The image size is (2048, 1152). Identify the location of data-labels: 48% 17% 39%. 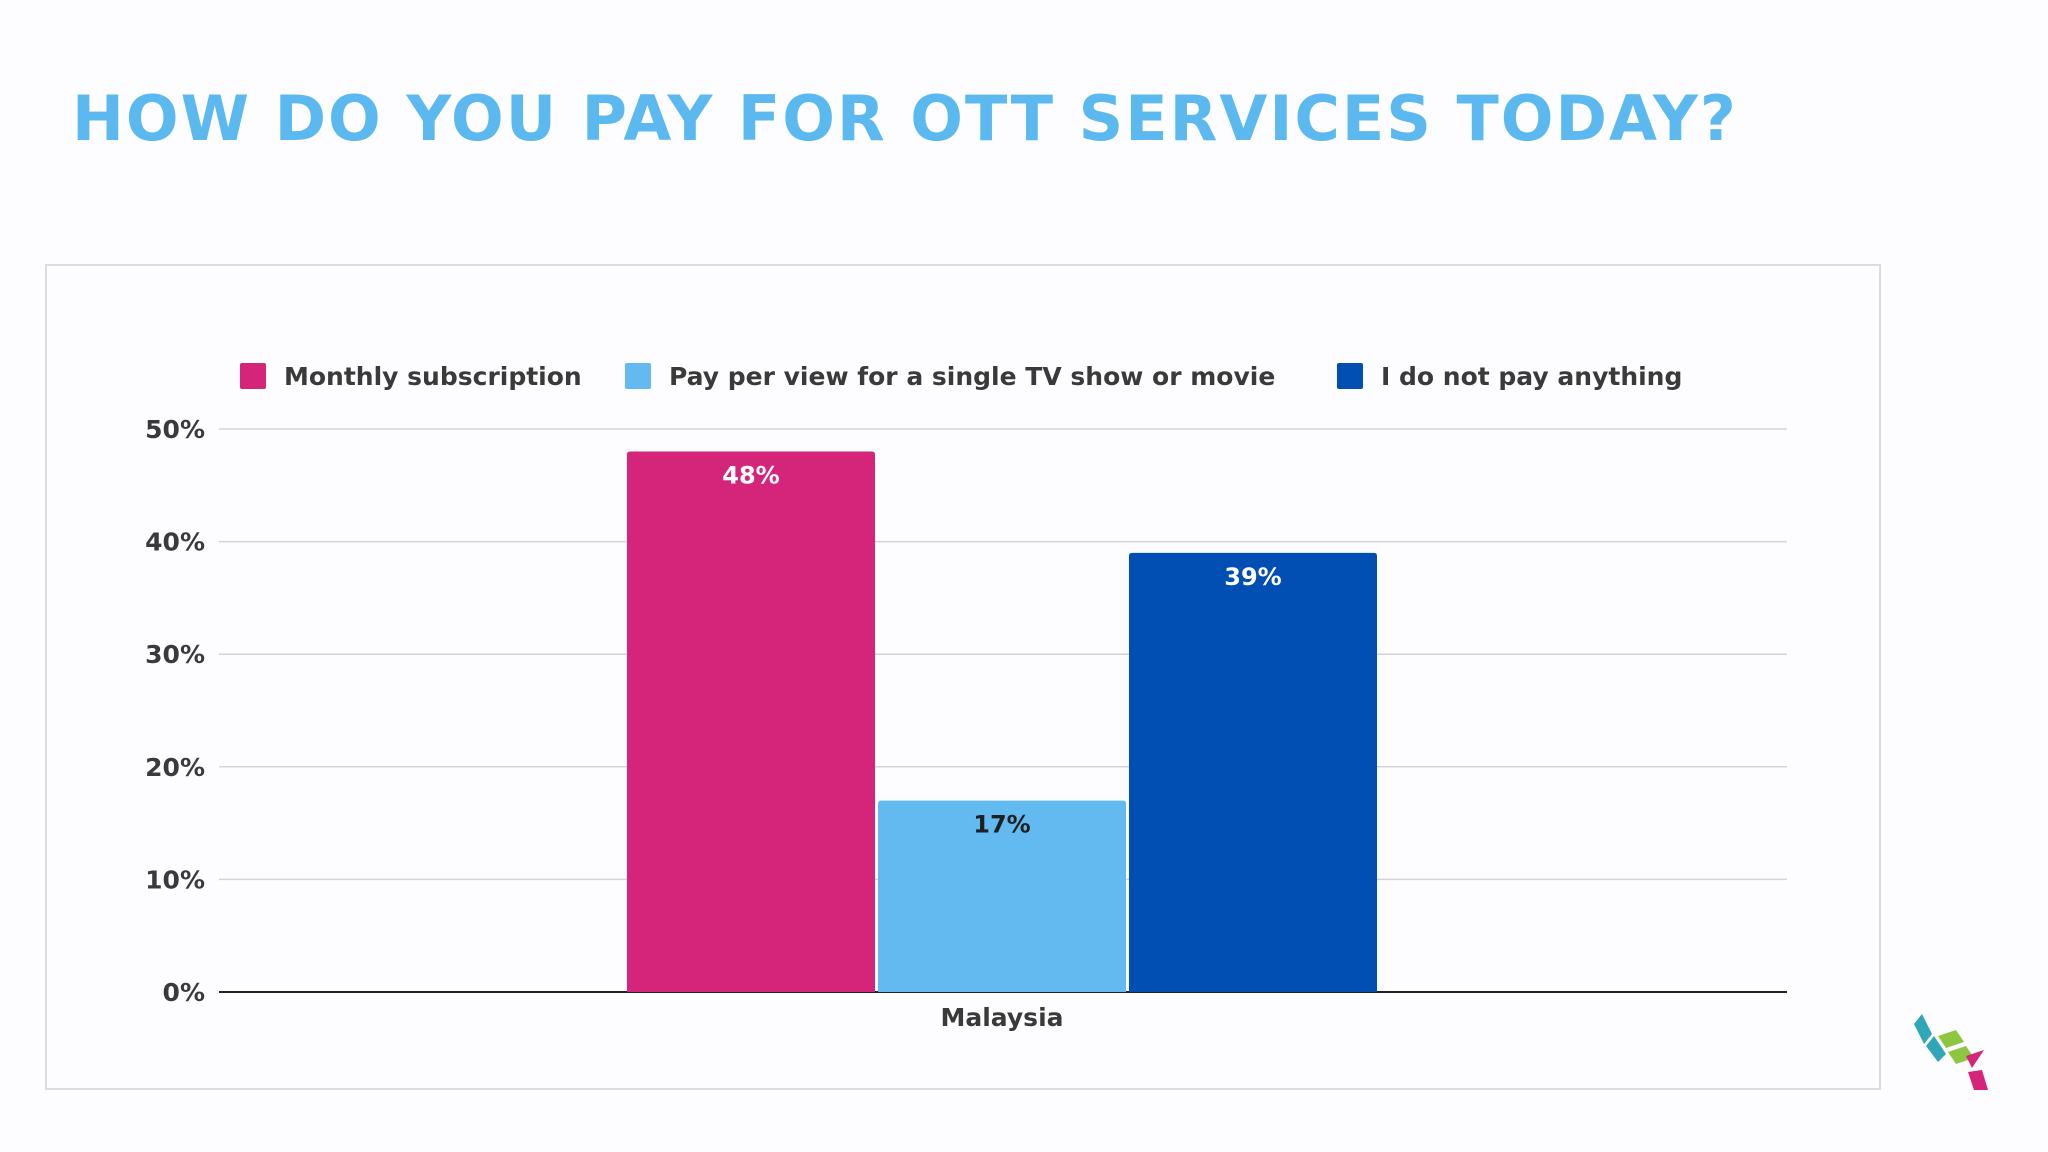
(1001, 650).